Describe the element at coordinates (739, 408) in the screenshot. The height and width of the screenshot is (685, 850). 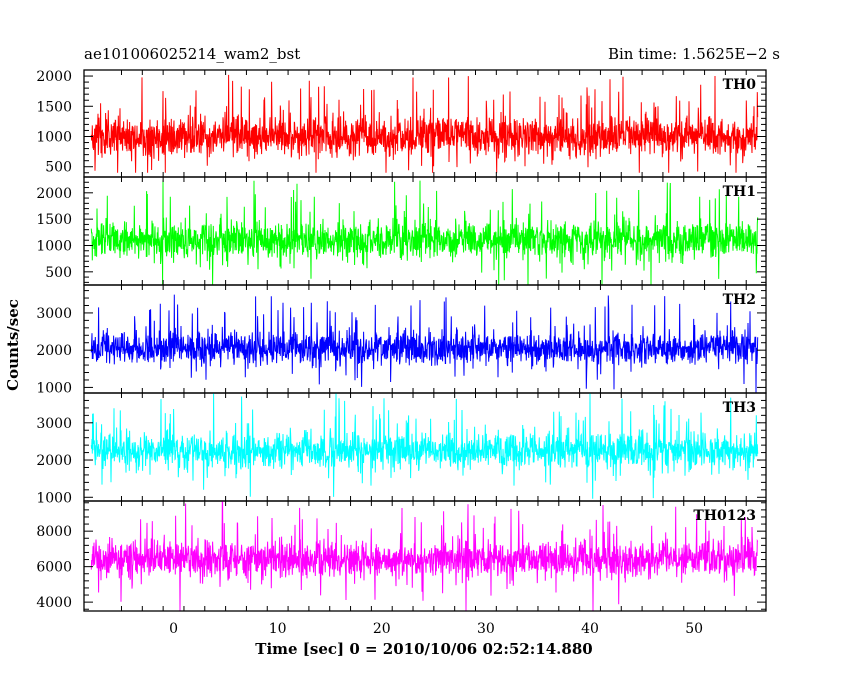
I see `series-label-th3: TH3` at that location.